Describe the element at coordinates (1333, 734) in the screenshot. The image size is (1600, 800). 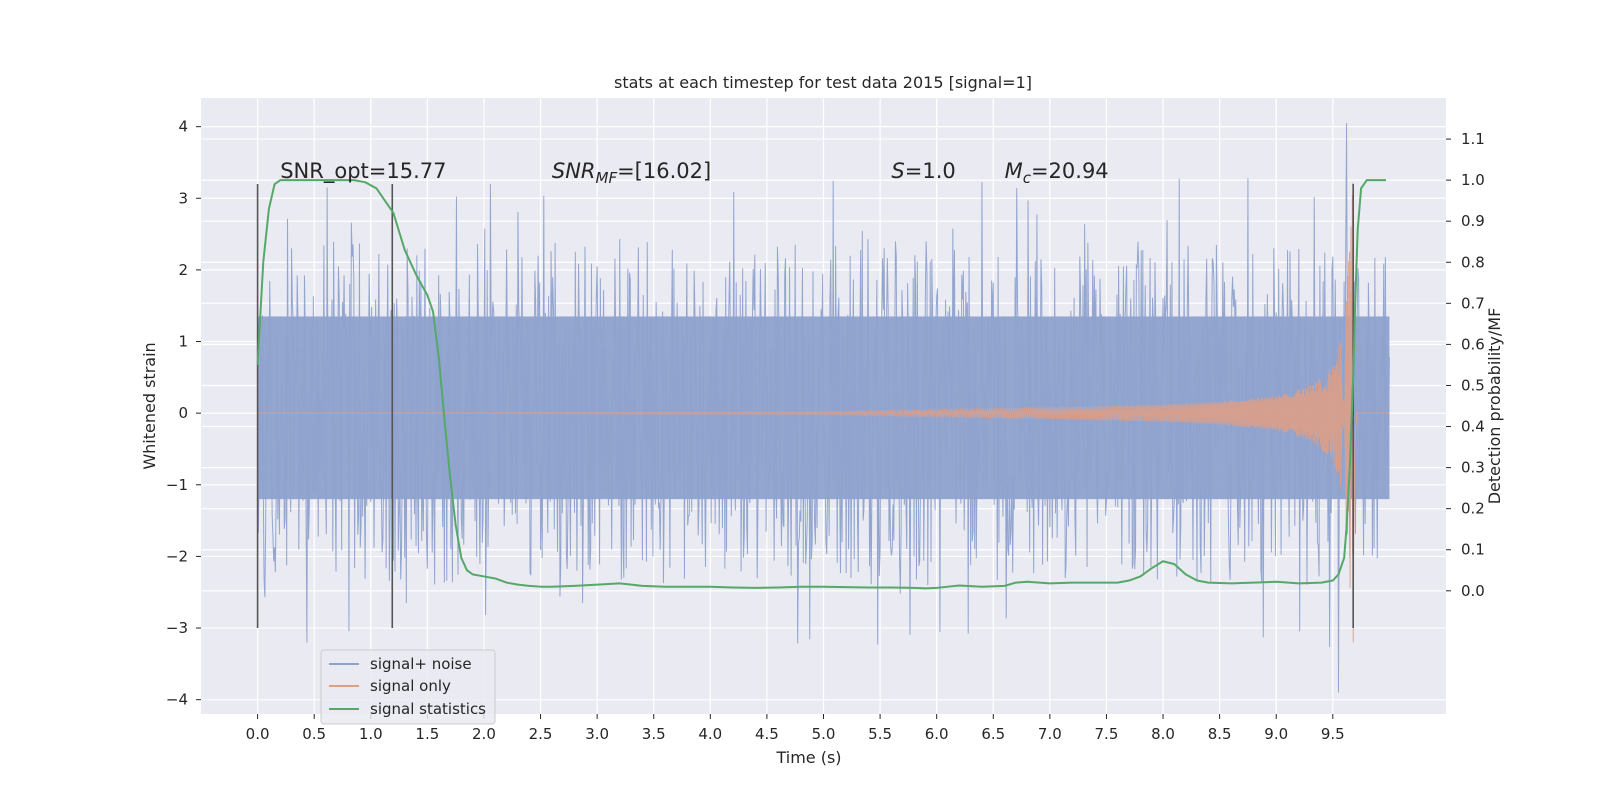
I see `x-tick-label: 9.5` at that location.